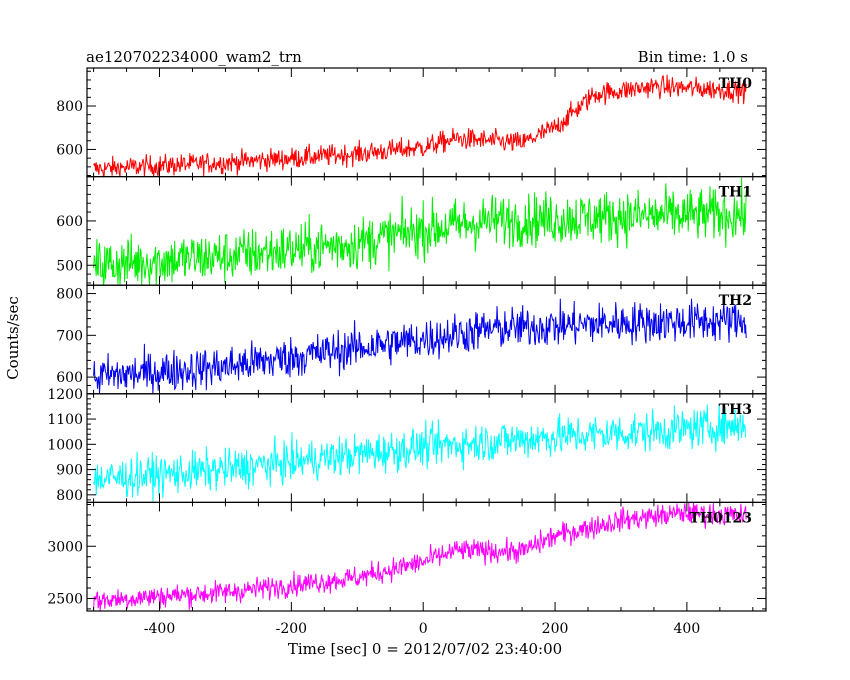  I want to click on panel-th0123: 2500 3000 TH0123, so click(407, 556).